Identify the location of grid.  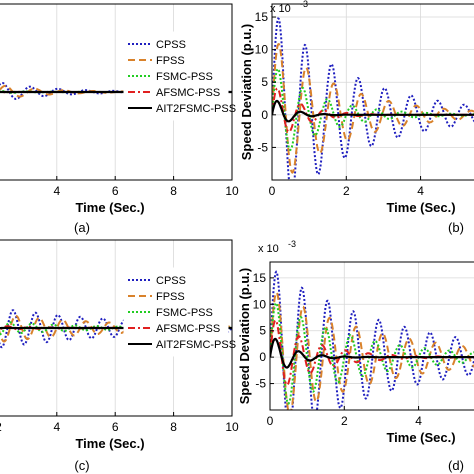
(372, 336).